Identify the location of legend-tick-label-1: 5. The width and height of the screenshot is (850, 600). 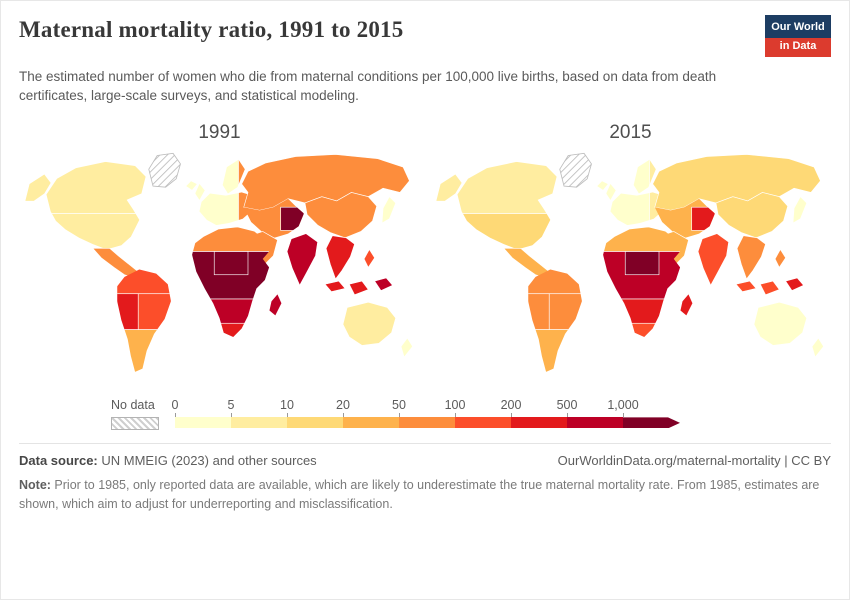
(231, 405).